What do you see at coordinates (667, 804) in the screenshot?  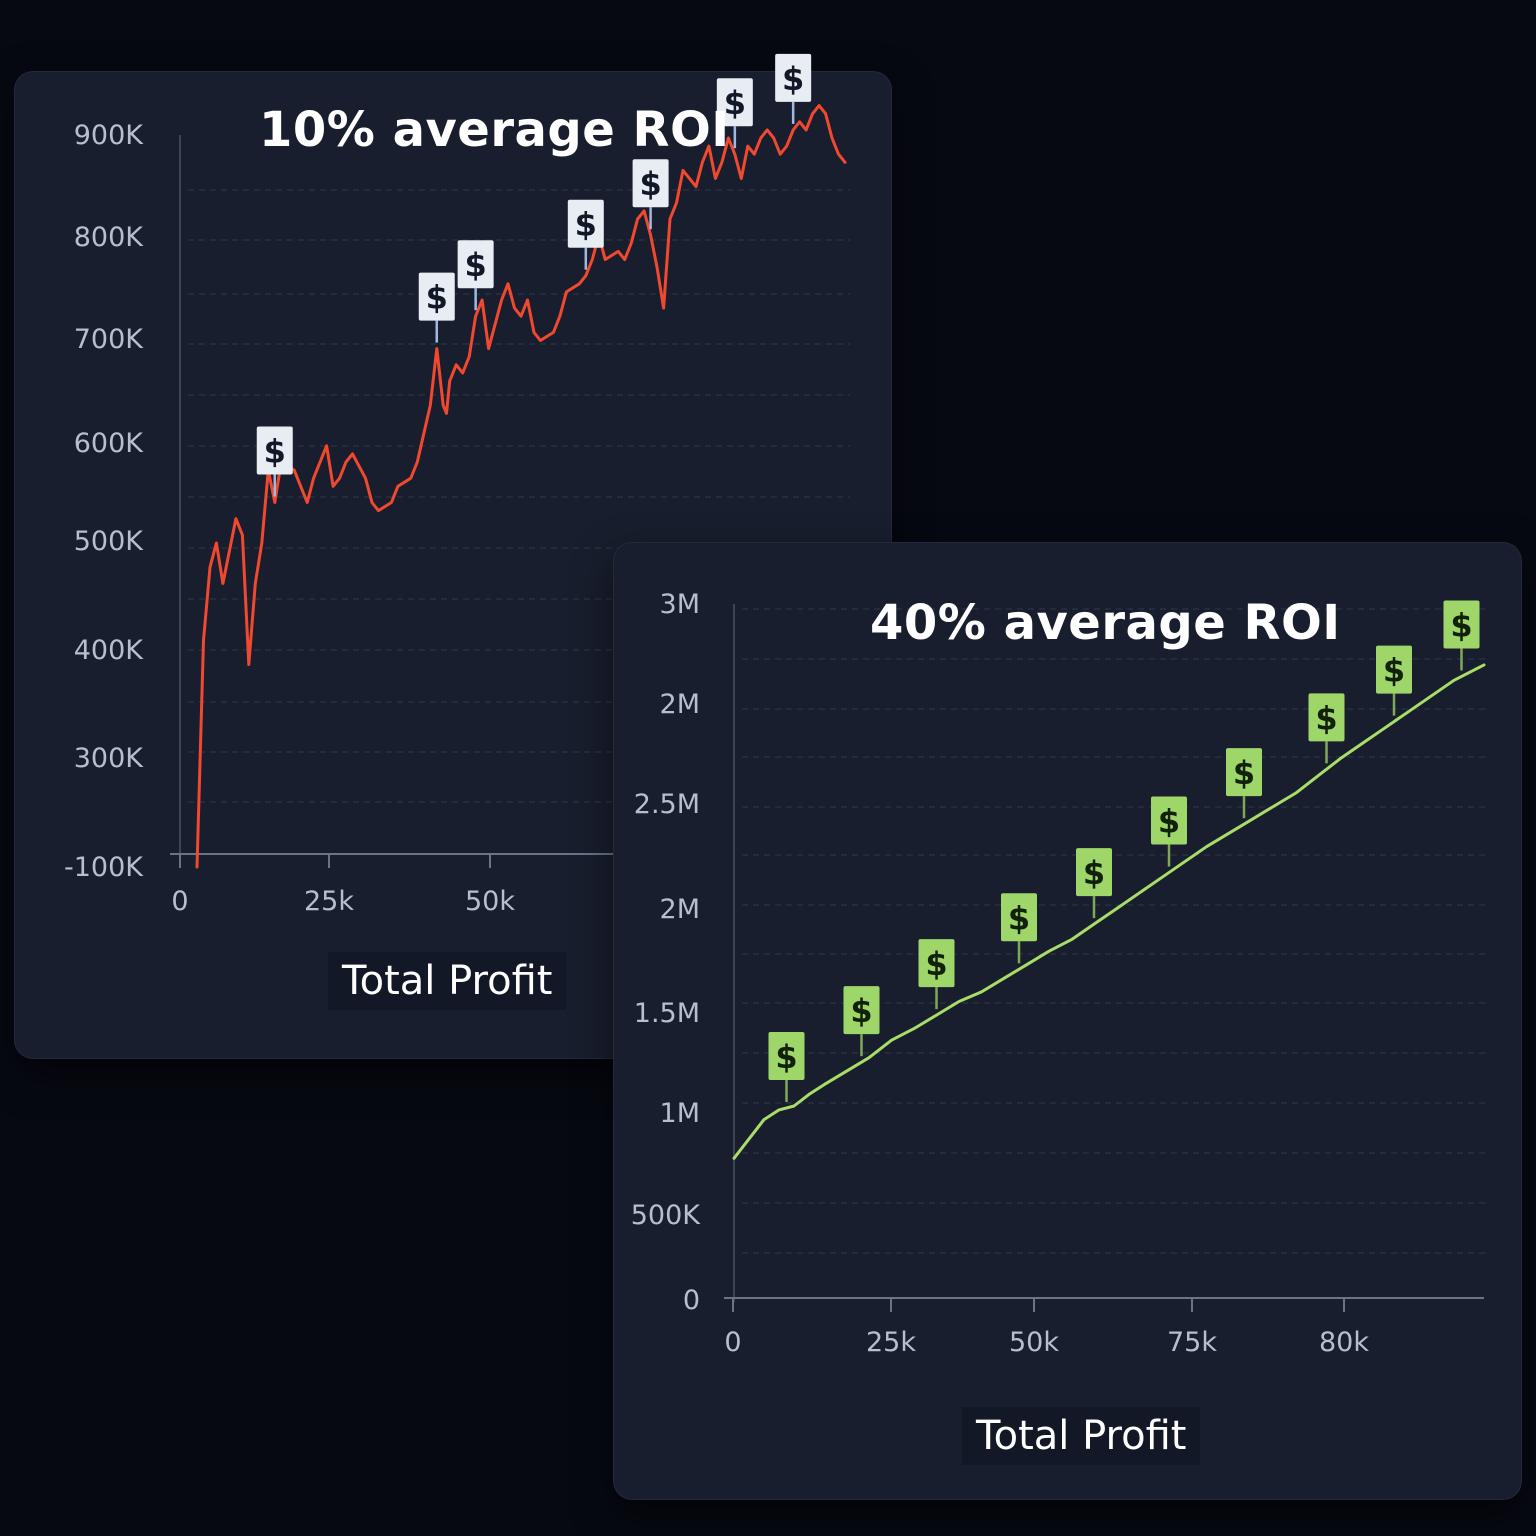 I see `y-tick-label: 2.5M` at bounding box center [667, 804].